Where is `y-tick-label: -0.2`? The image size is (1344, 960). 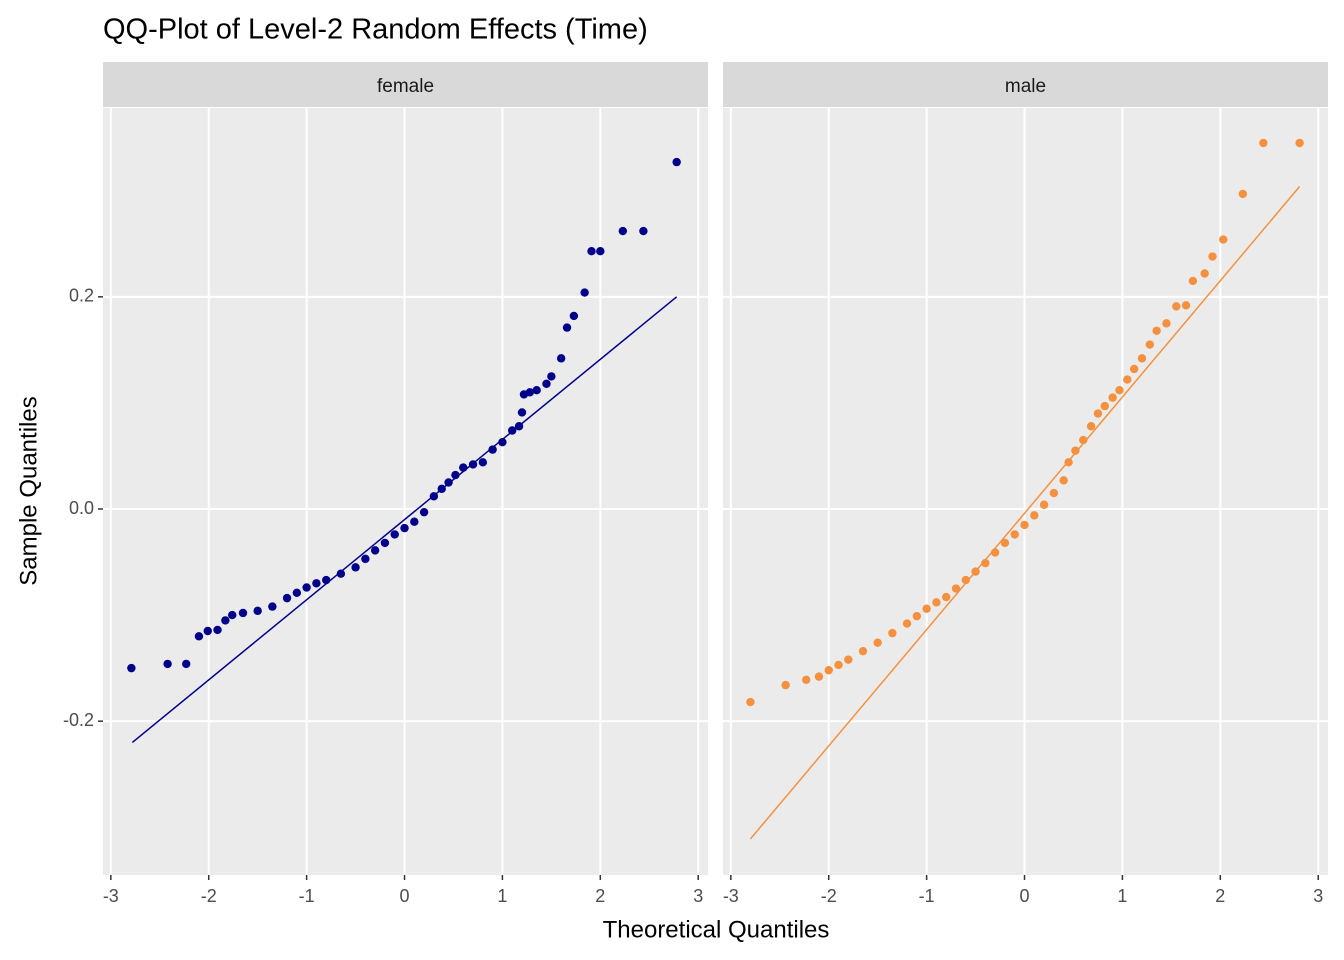
y-tick-label: -0.2 is located at coordinates (78, 720).